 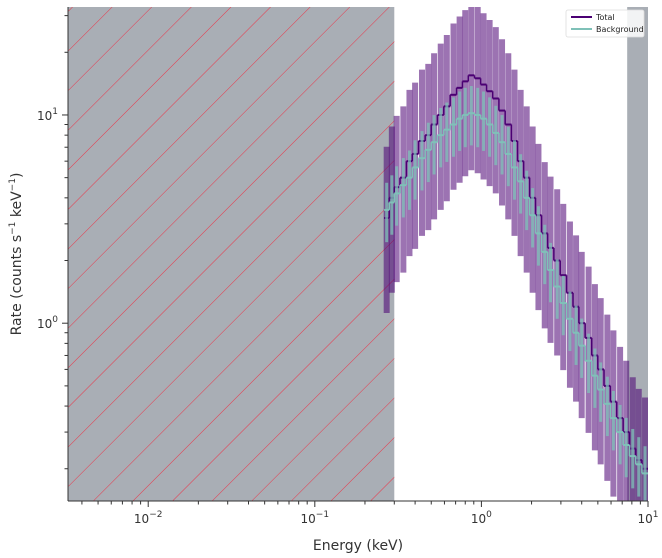 I want to click on x-tick-label-1: 10⁻¹, so click(x=315, y=518).